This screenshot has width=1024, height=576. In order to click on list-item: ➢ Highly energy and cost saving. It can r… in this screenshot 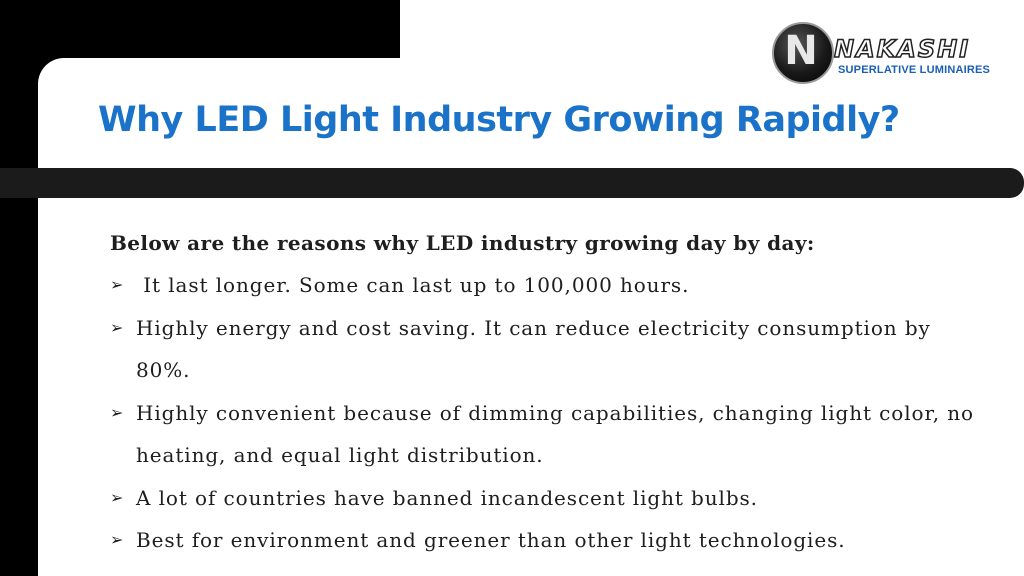, I will do `click(550, 349)`.